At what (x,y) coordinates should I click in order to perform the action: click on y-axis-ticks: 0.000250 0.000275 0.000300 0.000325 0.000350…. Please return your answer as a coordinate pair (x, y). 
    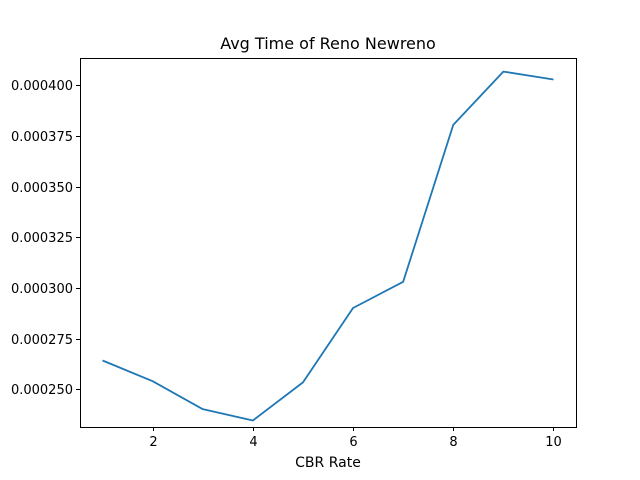
    Looking at the image, I should click on (45, 238).